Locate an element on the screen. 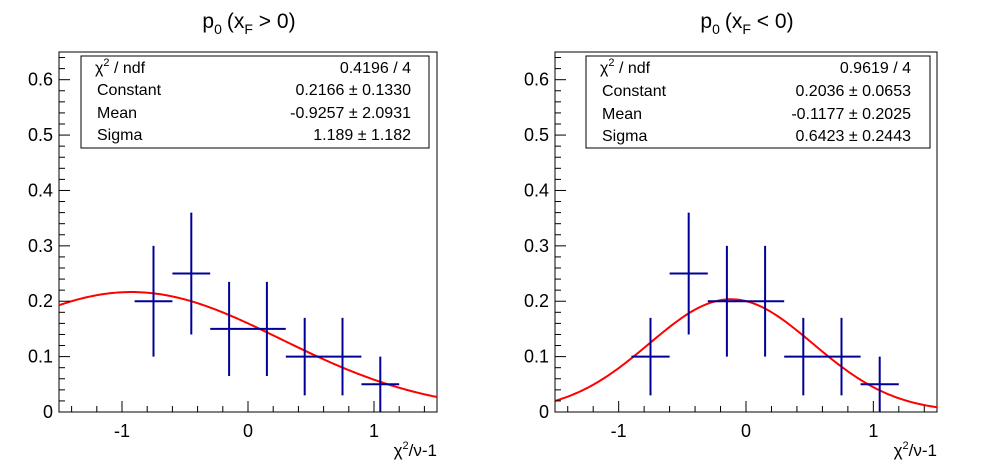  stats-value-constant: 0.2166 ± 0.1330 is located at coordinates (353, 90).